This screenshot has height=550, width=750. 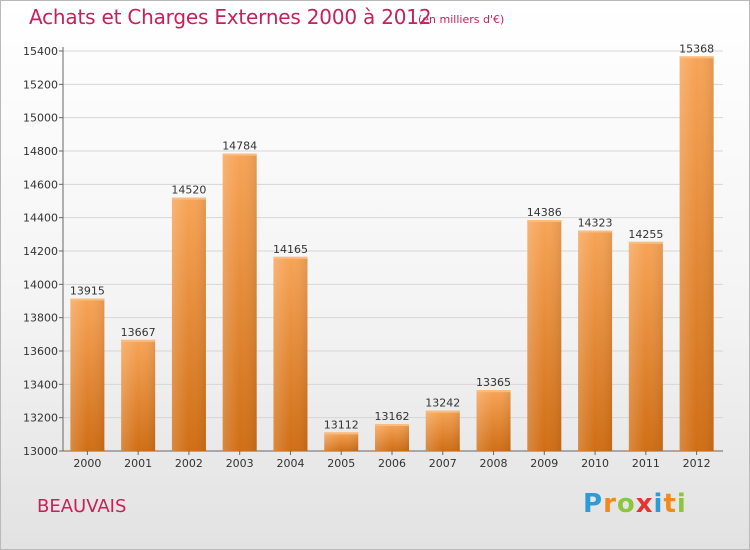 I want to click on y-tick-label: 13800, so click(x=40, y=318).